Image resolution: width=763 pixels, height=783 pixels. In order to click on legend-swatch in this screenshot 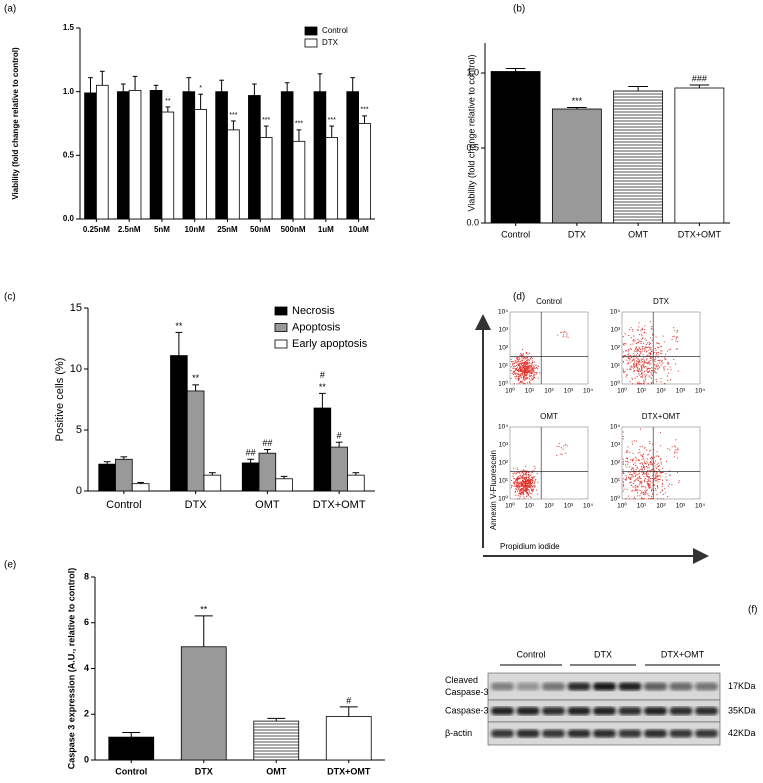, I will do `click(281, 344)`.